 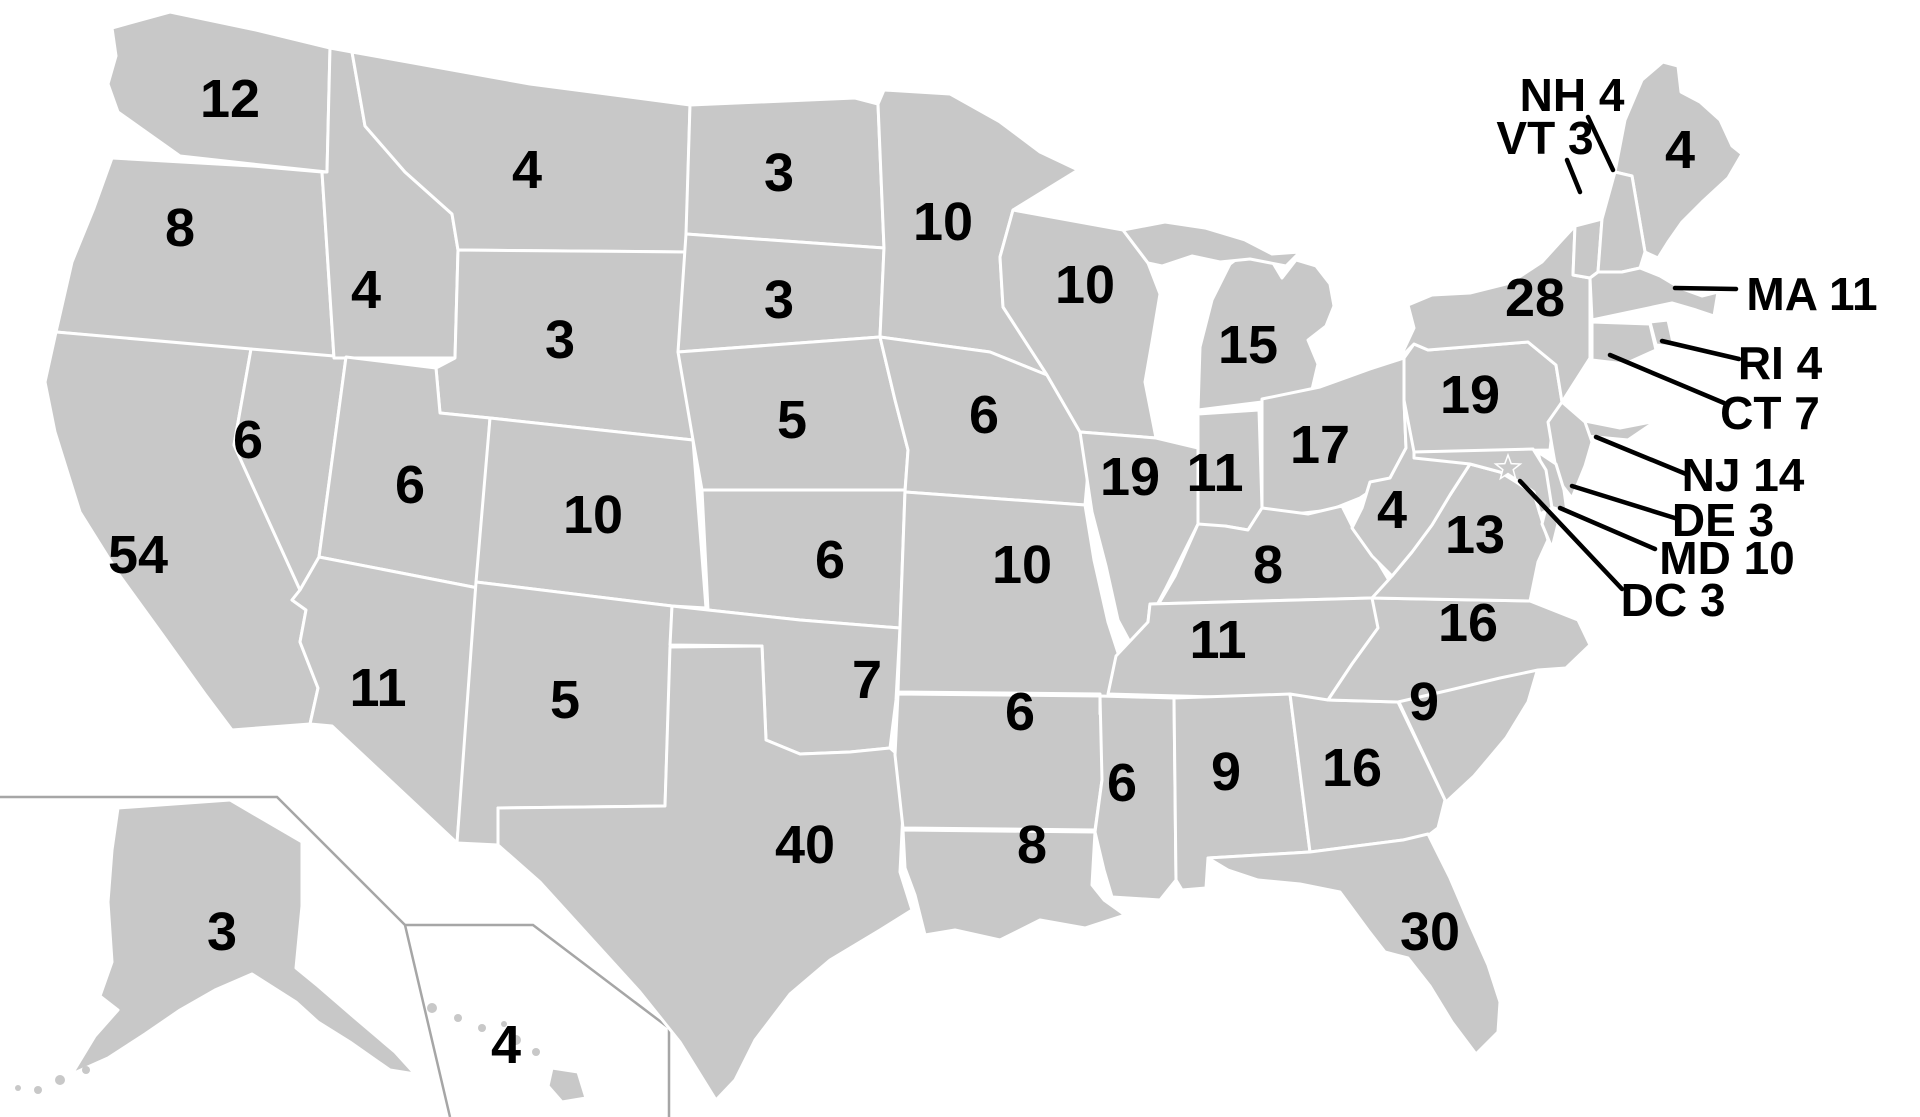 I want to click on state-HI, so click(x=567, y=1085).